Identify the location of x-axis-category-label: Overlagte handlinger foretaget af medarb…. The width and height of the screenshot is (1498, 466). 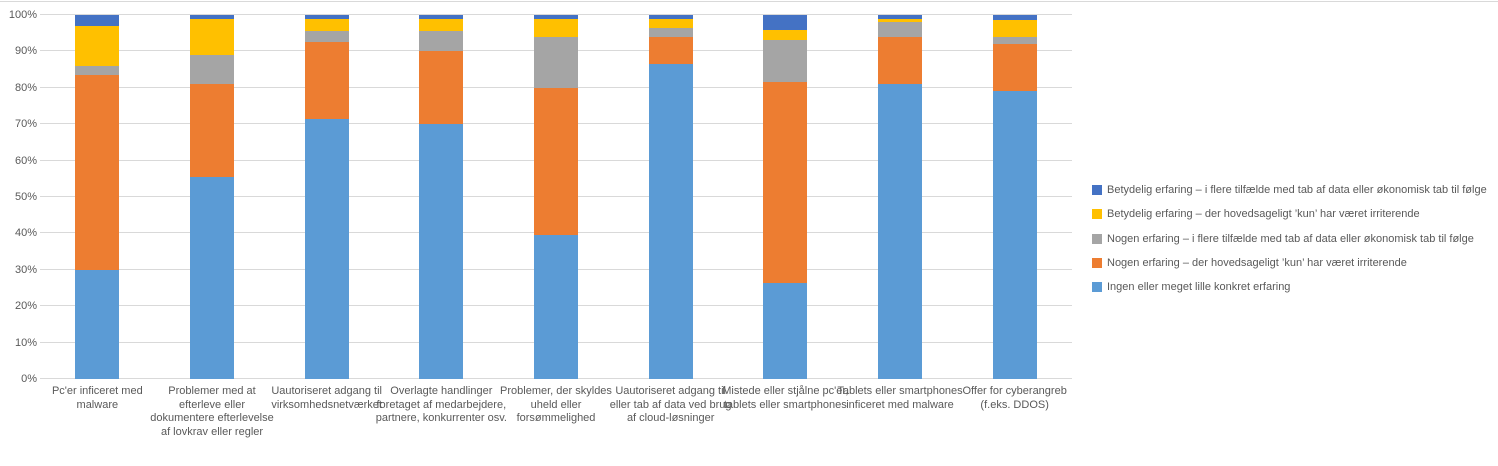
(441, 404).